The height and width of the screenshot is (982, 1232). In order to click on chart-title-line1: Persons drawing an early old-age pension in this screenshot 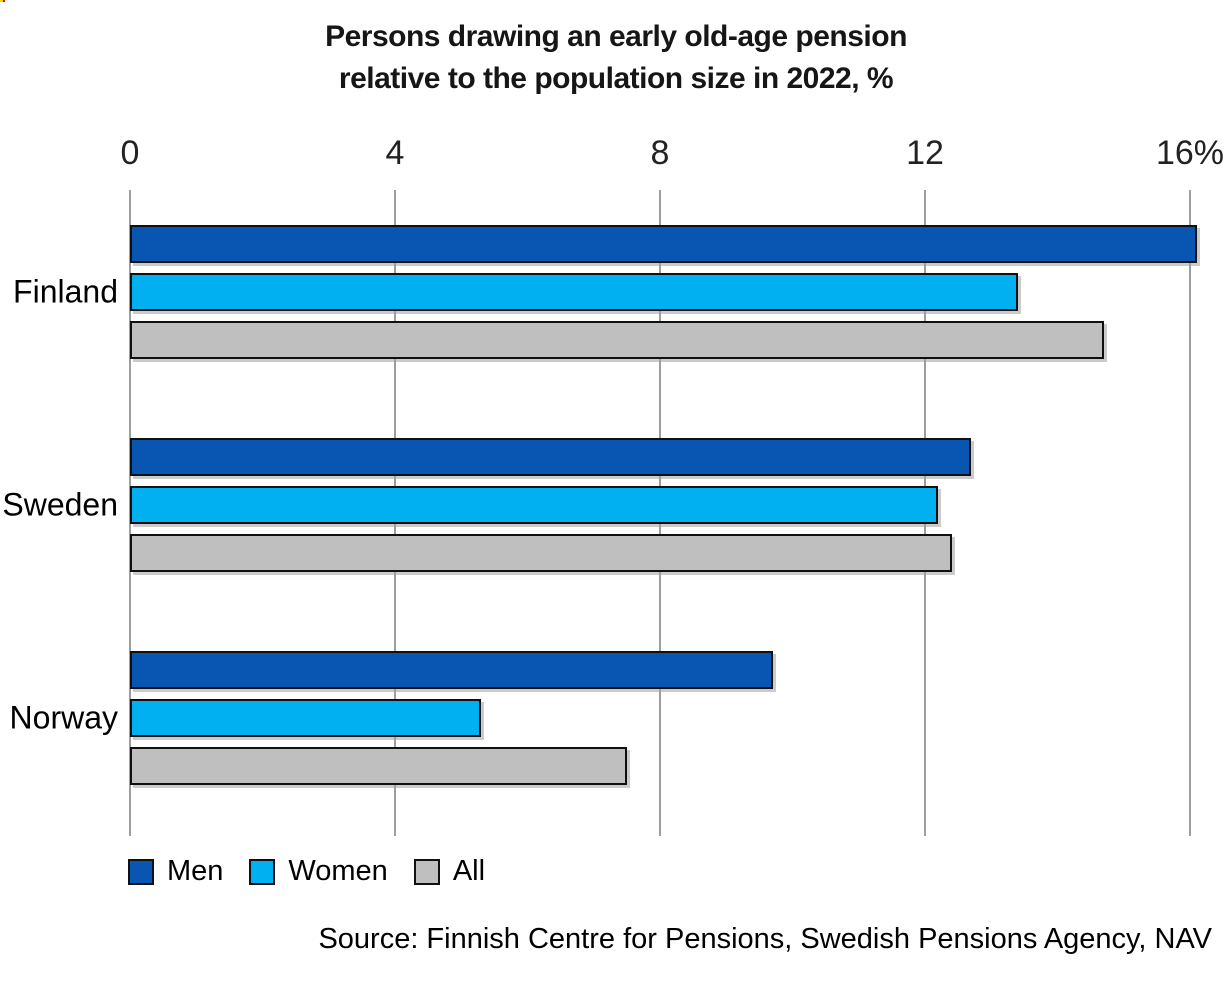, I will do `click(616, 36)`.